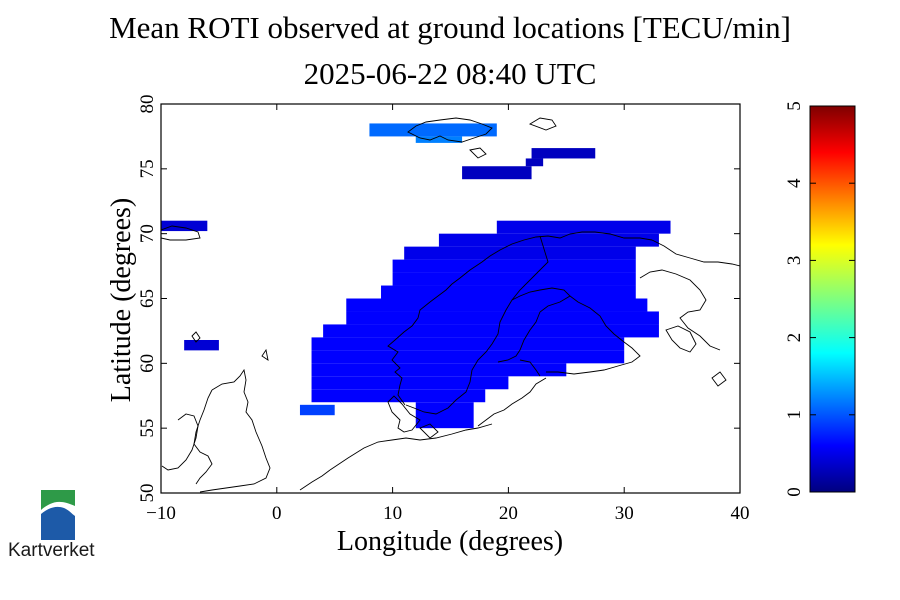  I want to click on y-tick-label: 80, so click(147, 104).